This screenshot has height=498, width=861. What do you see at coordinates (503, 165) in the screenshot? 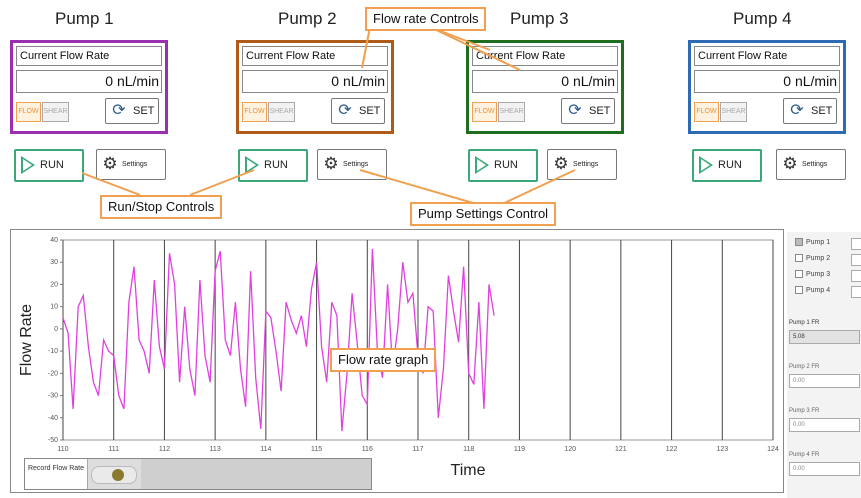
I see `pump-3-run-button: RUN` at bounding box center [503, 165].